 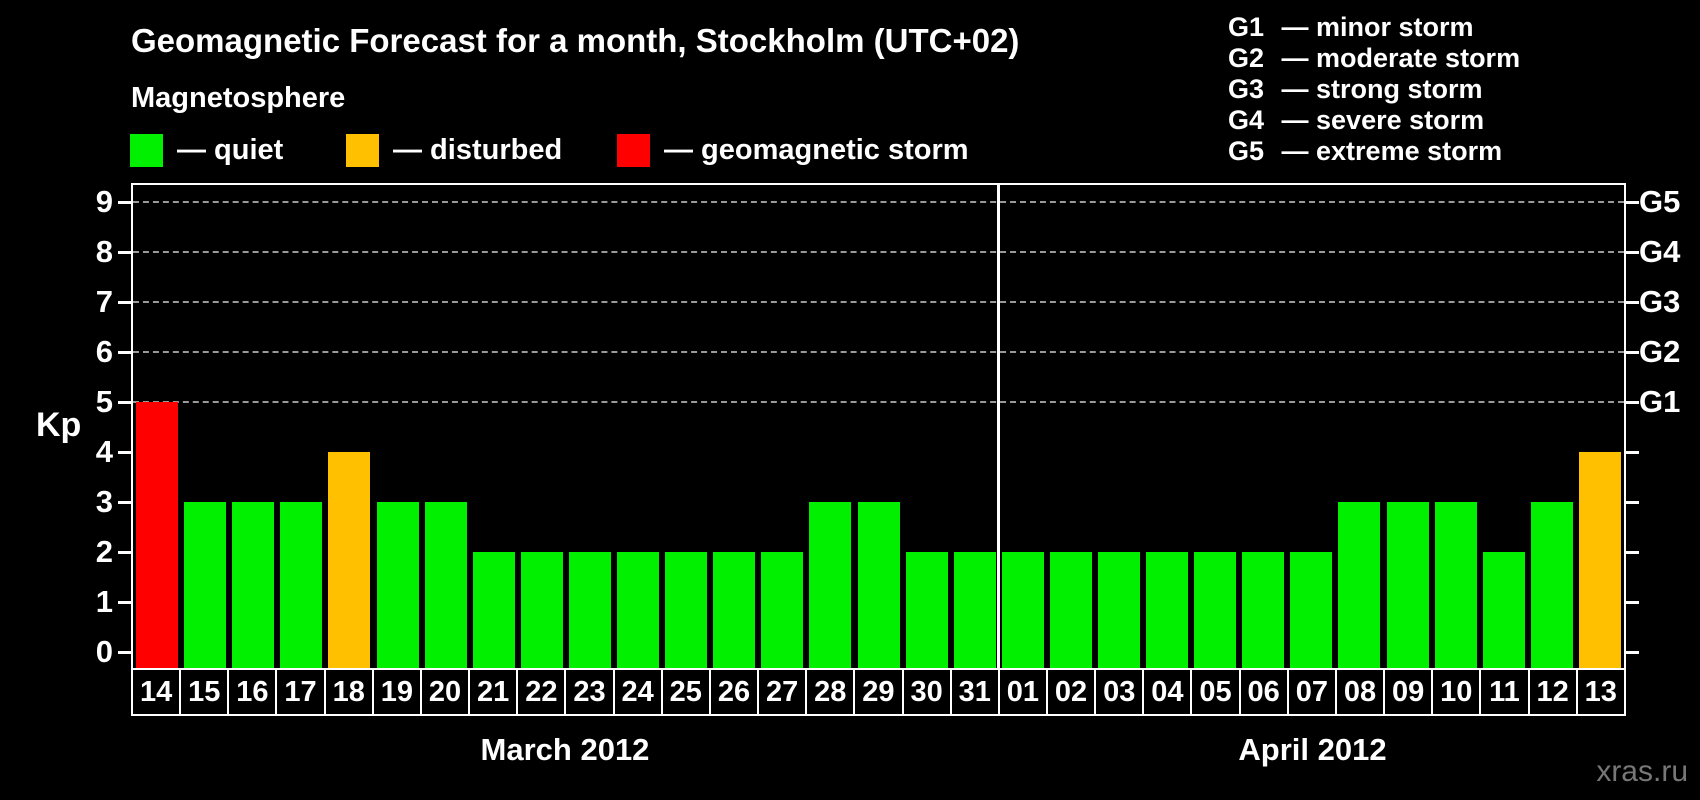 I want to click on date-cell: 29, so click(x=878, y=692).